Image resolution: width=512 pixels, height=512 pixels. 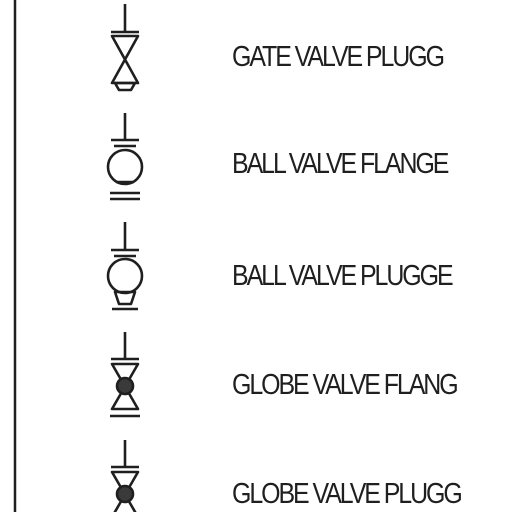 What do you see at coordinates (340, 164) in the screenshot?
I see `legend-label-ball-valve-flanged: BALL VALVE FLANGE` at bounding box center [340, 164].